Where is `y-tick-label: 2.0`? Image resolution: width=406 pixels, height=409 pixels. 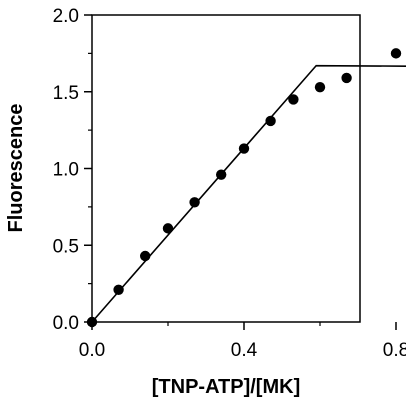
y-tick-label: 2.0 is located at coordinates (66, 16).